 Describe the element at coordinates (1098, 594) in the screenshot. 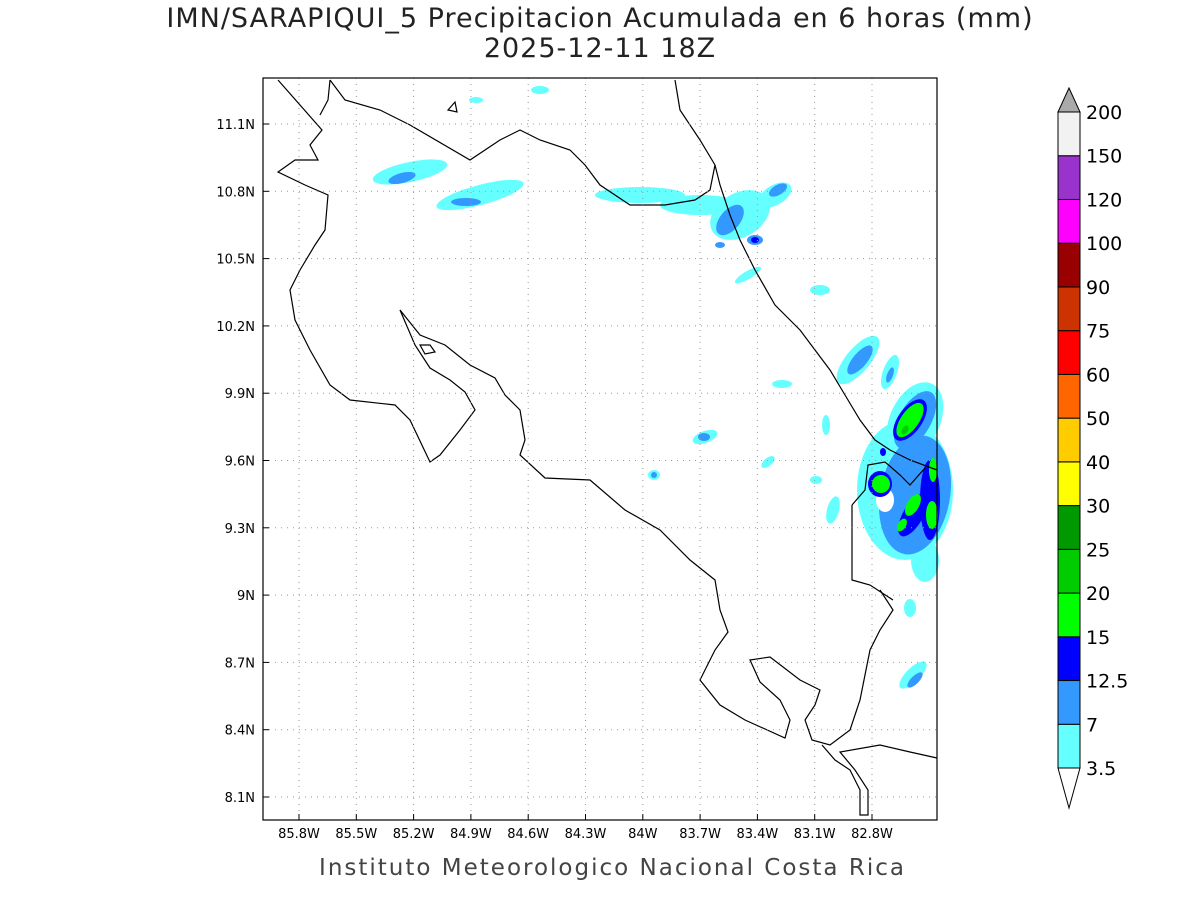

I see `colorbar-level-label: 20` at that location.